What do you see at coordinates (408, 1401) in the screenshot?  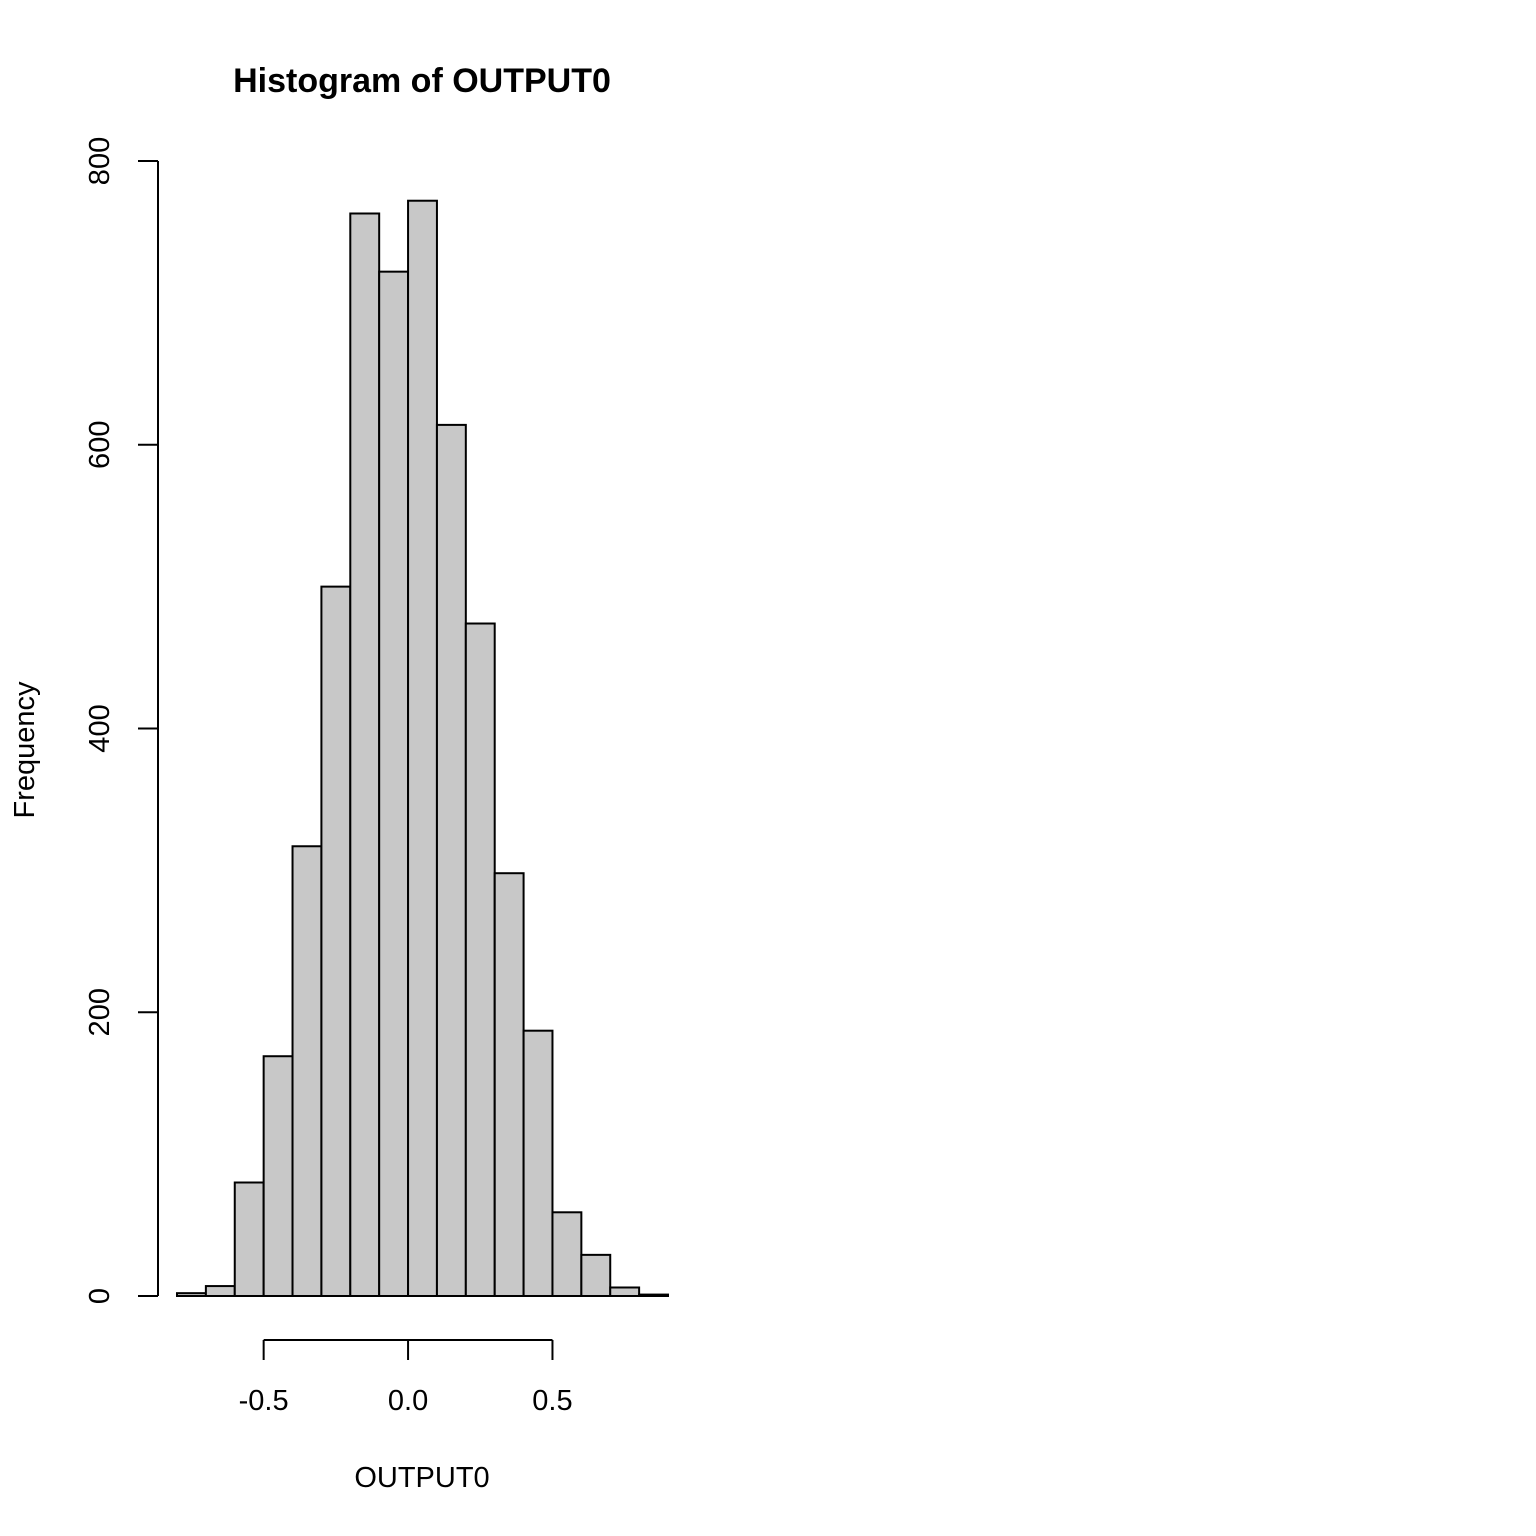 I see `x-tick-label-1: 0.0` at bounding box center [408, 1401].